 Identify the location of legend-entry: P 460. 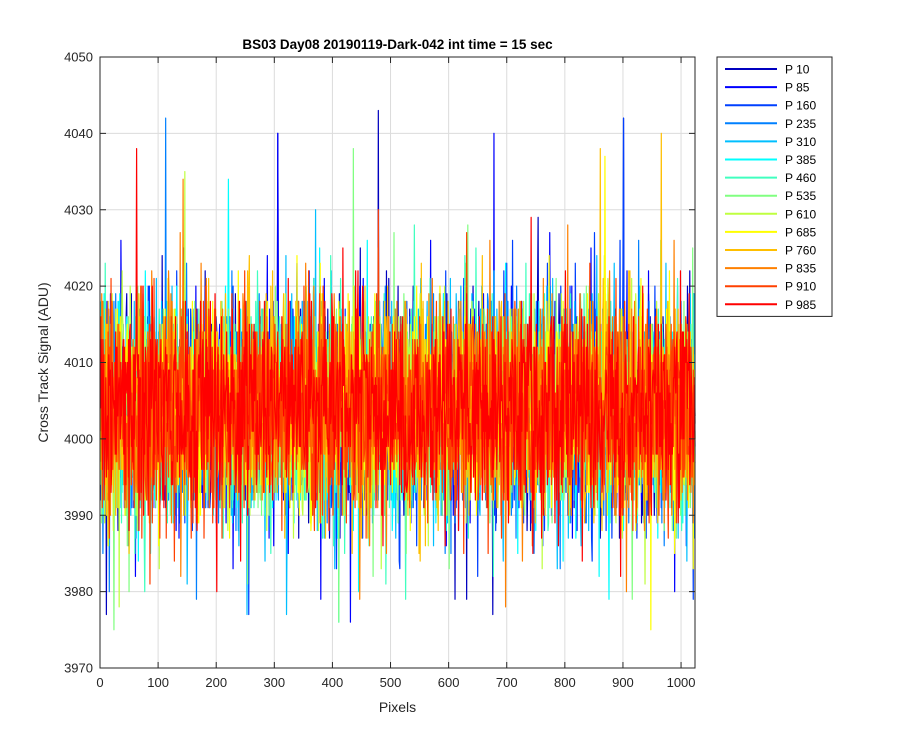
(800, 178).